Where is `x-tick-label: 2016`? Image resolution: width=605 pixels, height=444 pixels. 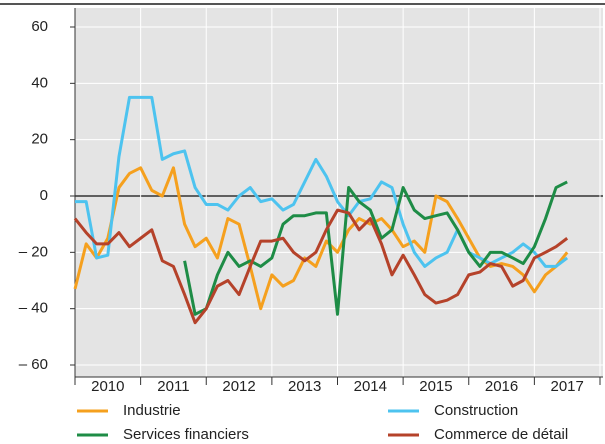
x-tick-label: 2016 is located at coordinates (501, 386).